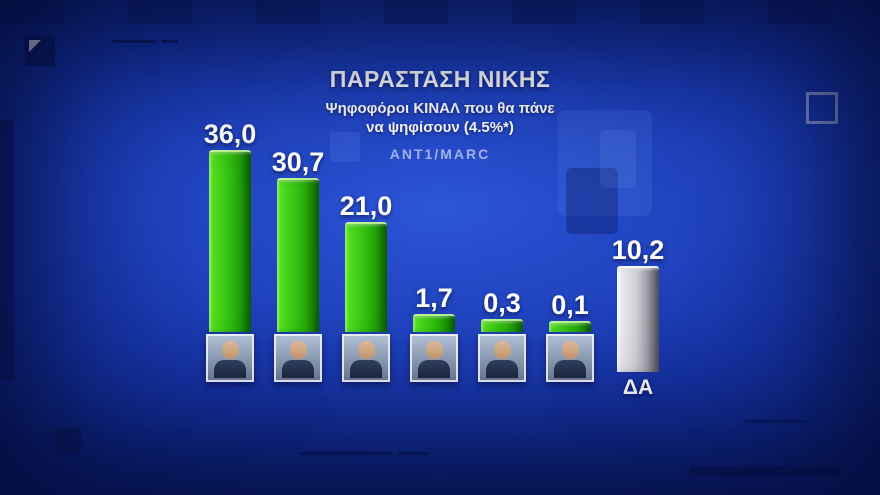 The width and height of the screenshot is (880, 495). Describe the element at coordinates (366, 206) in the screenshot. I see `bar-value-label: 21,0` at that location.